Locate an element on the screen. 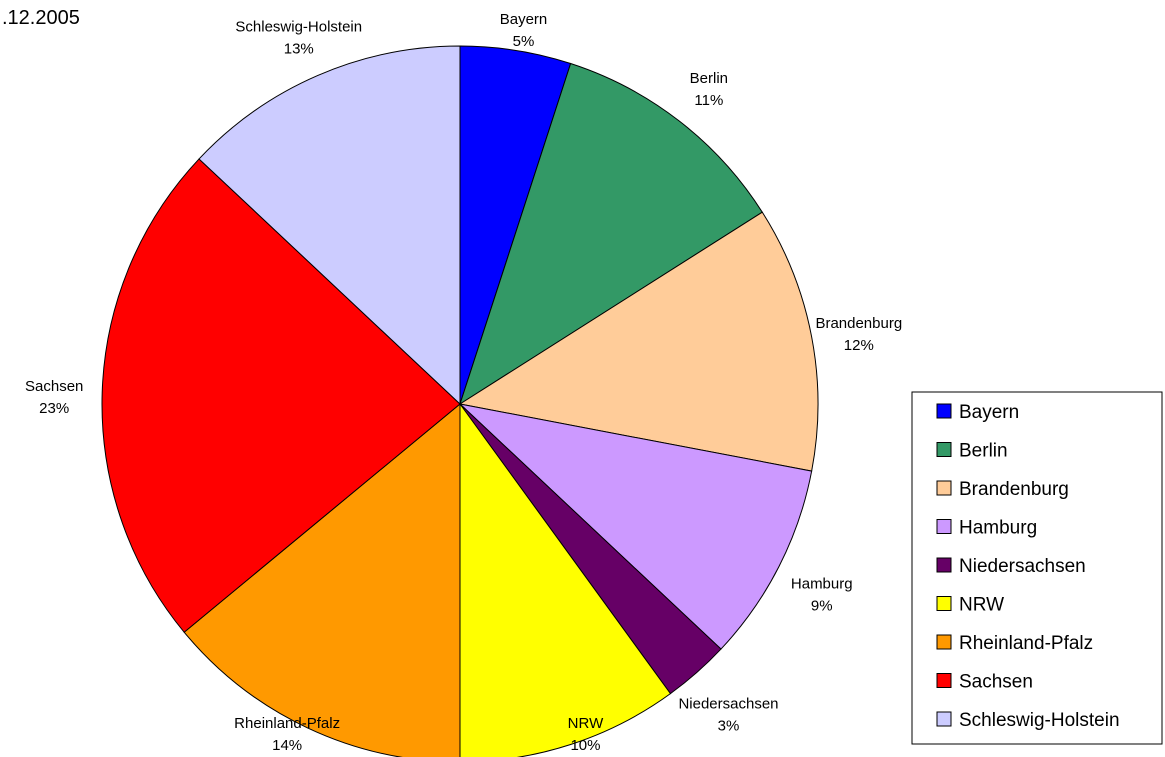 This screenshot has width=1165, height=757. slice-label-percent: 10% is located at coordinates (585, 745).